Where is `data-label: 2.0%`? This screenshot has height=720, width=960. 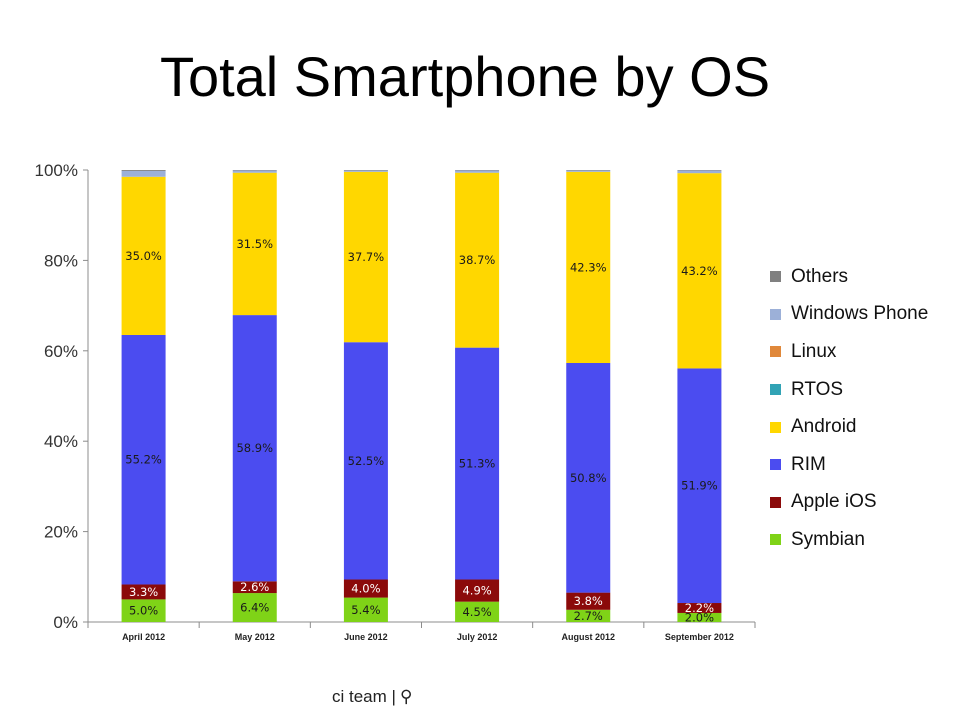 data-label: 2.0% is located at coordinates (699, 617).